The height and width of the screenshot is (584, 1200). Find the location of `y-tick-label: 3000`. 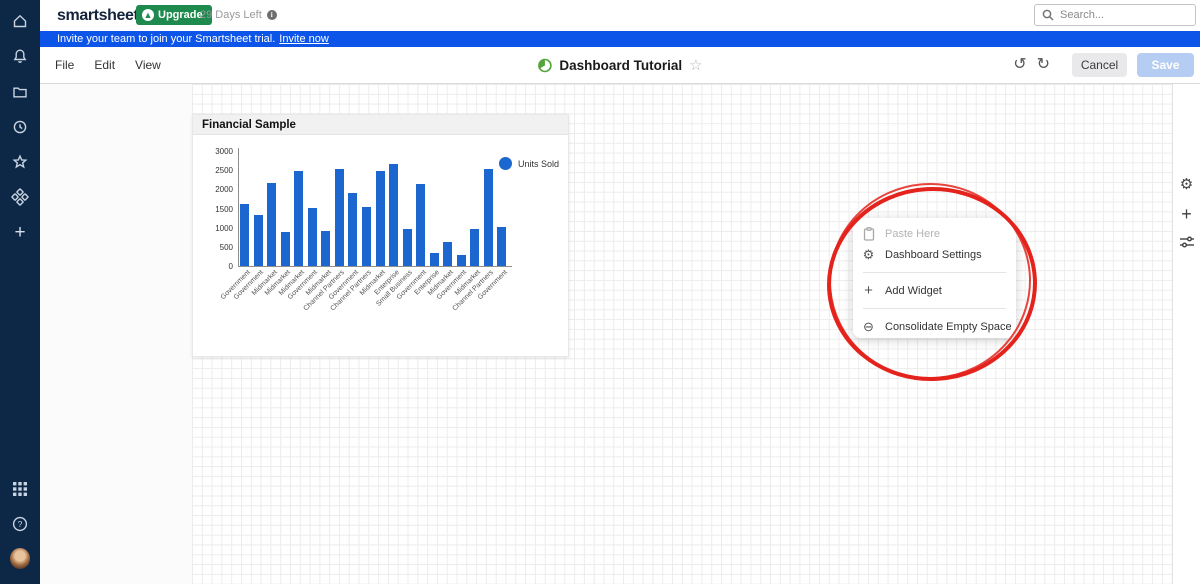

y-tick-label: 3000 is located at coordinates (224, 151).